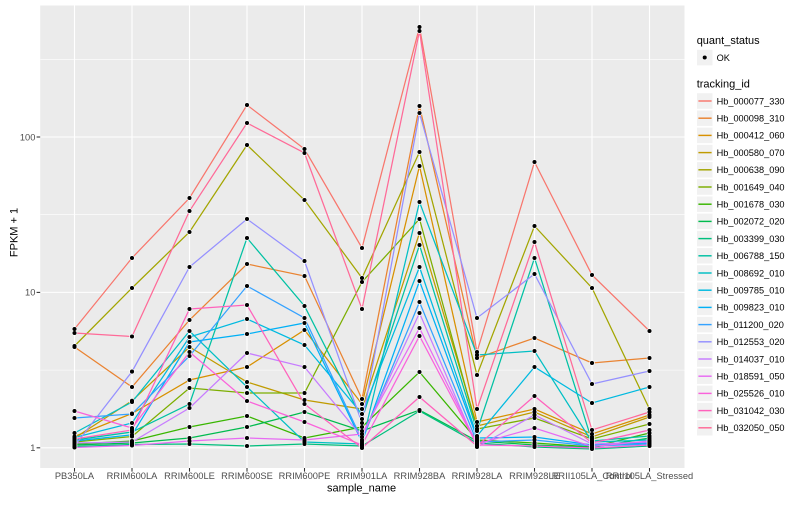 The image size is (800, 505). Describe the element at coordinates (751, 222) in the screenshot. I see `svg-text: Hb_002072_020` at that location.